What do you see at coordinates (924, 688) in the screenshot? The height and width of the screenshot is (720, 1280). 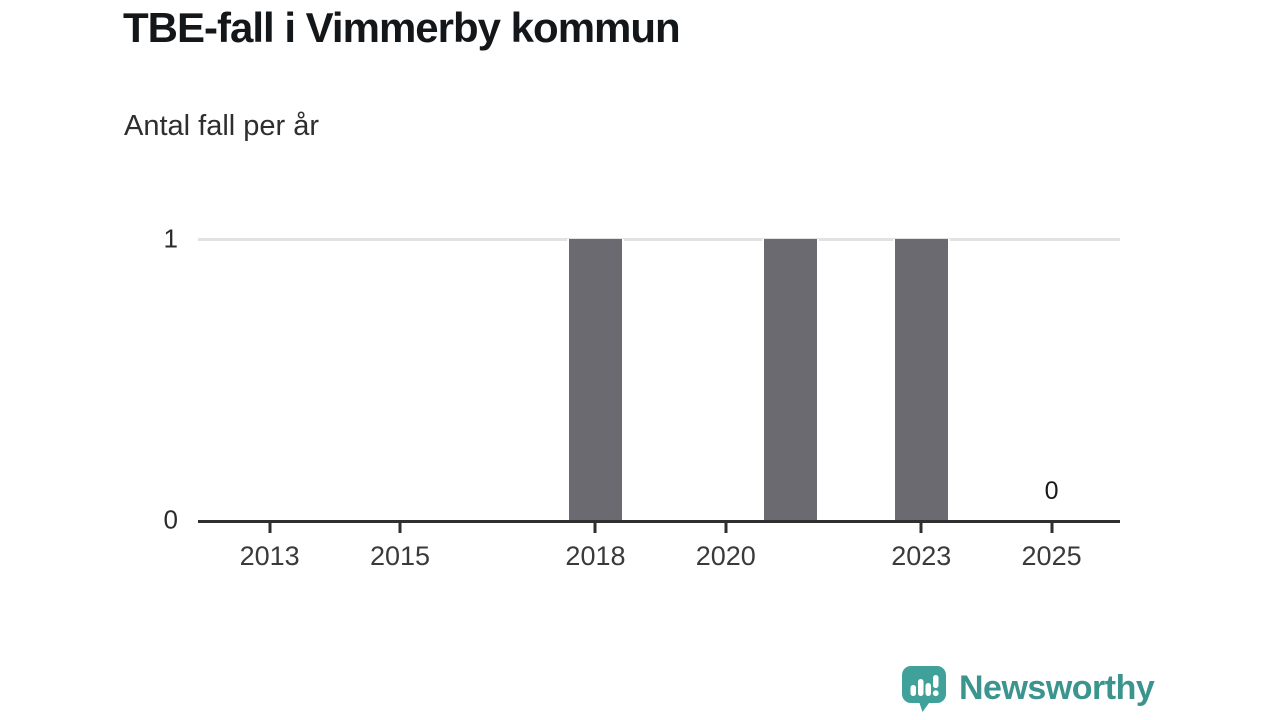 I see `newsworthy-speech-bubble-bar-chart-icon` at bounding box center [924, 688].